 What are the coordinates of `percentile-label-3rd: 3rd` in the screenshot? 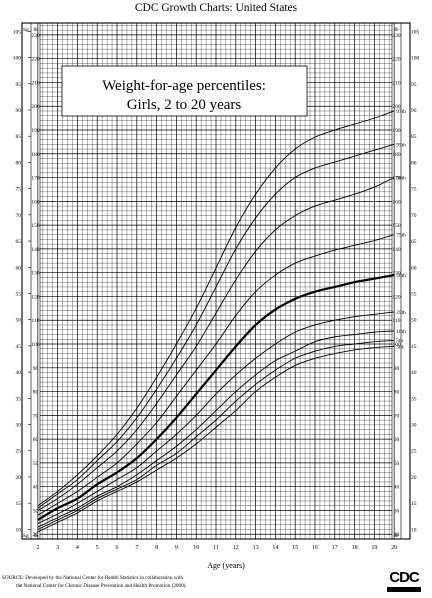 It's located at (400, 347).